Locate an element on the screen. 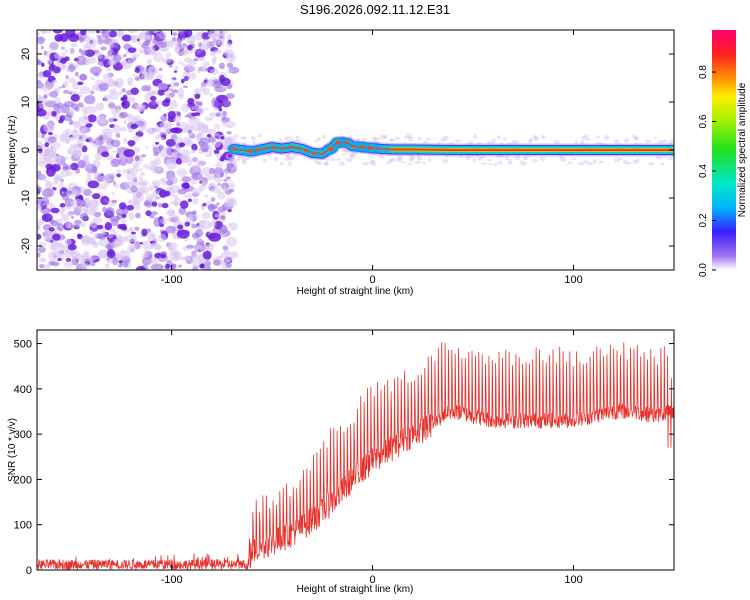  colorbar-ticks: 0.0 0.2 0.4 0.6 0.8 is located at coordinates (707, 171).